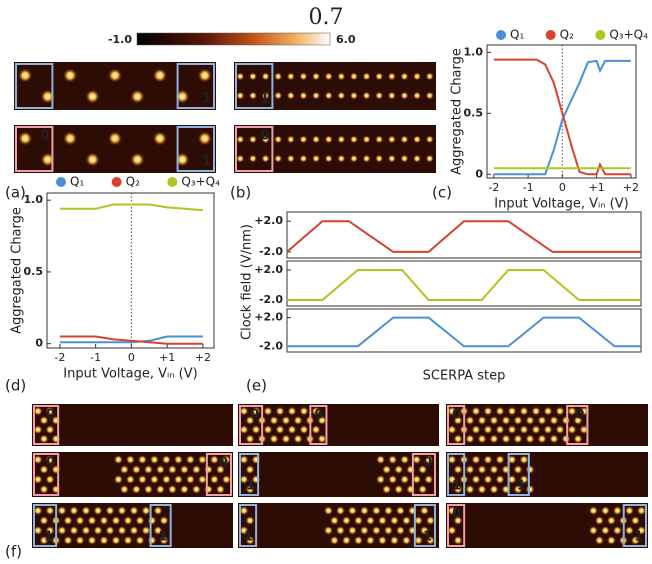 Image resolution: width=652 pixels, height=564 pixels. I want to click on panel-label: (d), so click(15, 386).